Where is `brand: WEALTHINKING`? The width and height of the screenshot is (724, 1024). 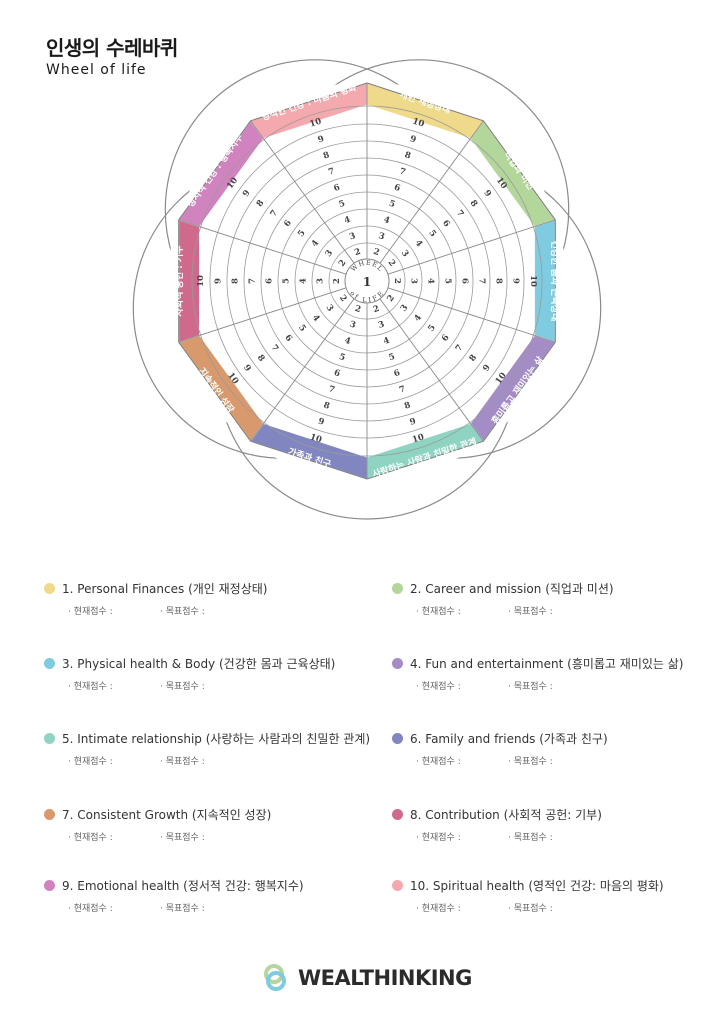
brand: WEALTHINKING is located at coordinates (367, 978).